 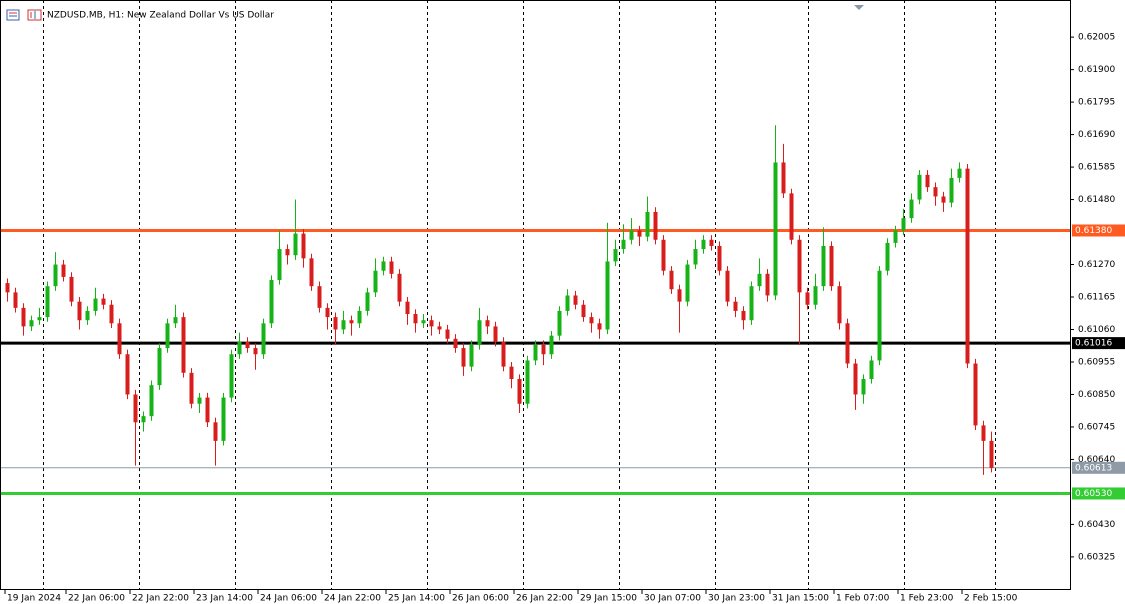 What do you see at coordinates (1096, 557) in the screenshot?
I see `y-tick-label: 0.60325` at bounding box center [1096, 557].